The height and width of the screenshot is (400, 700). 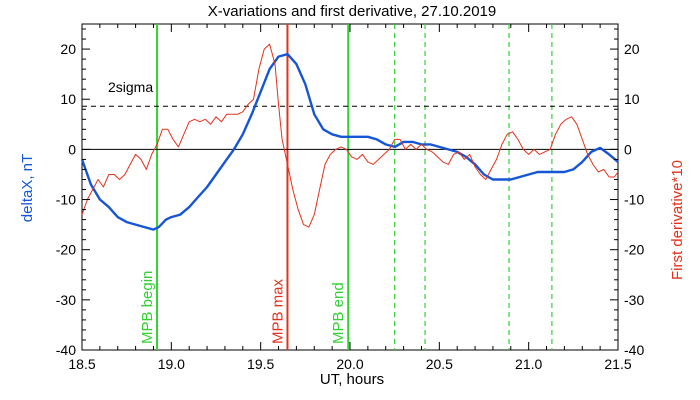 What do you see at coordinates (72, 149) in the screenshot?
I see `y-tick-label-left-2: 0` at bounding box center [72, 149].